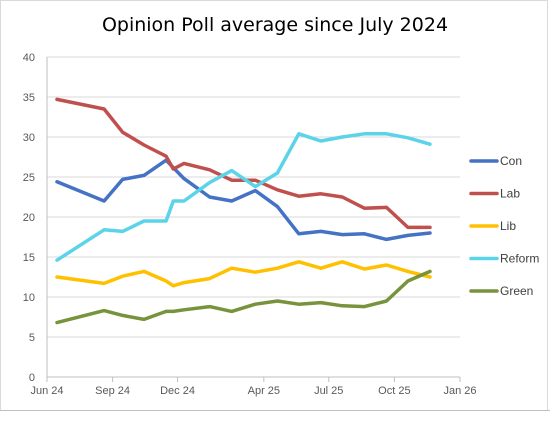 This screenshot has width=550, height=421. What do you see at coordinates (328, 391) in the screenshot?
I see `x-tick-label: Jul 25` at bounding box center [328, 391].